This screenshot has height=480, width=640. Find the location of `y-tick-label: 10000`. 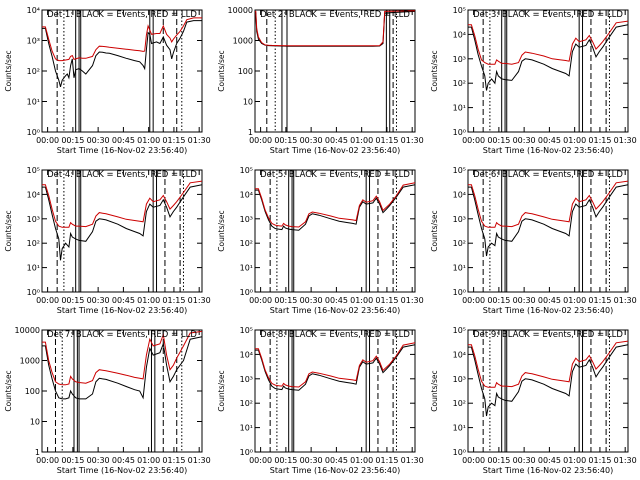

y-tick-label: 10000 is located at coordinates (240, 10).